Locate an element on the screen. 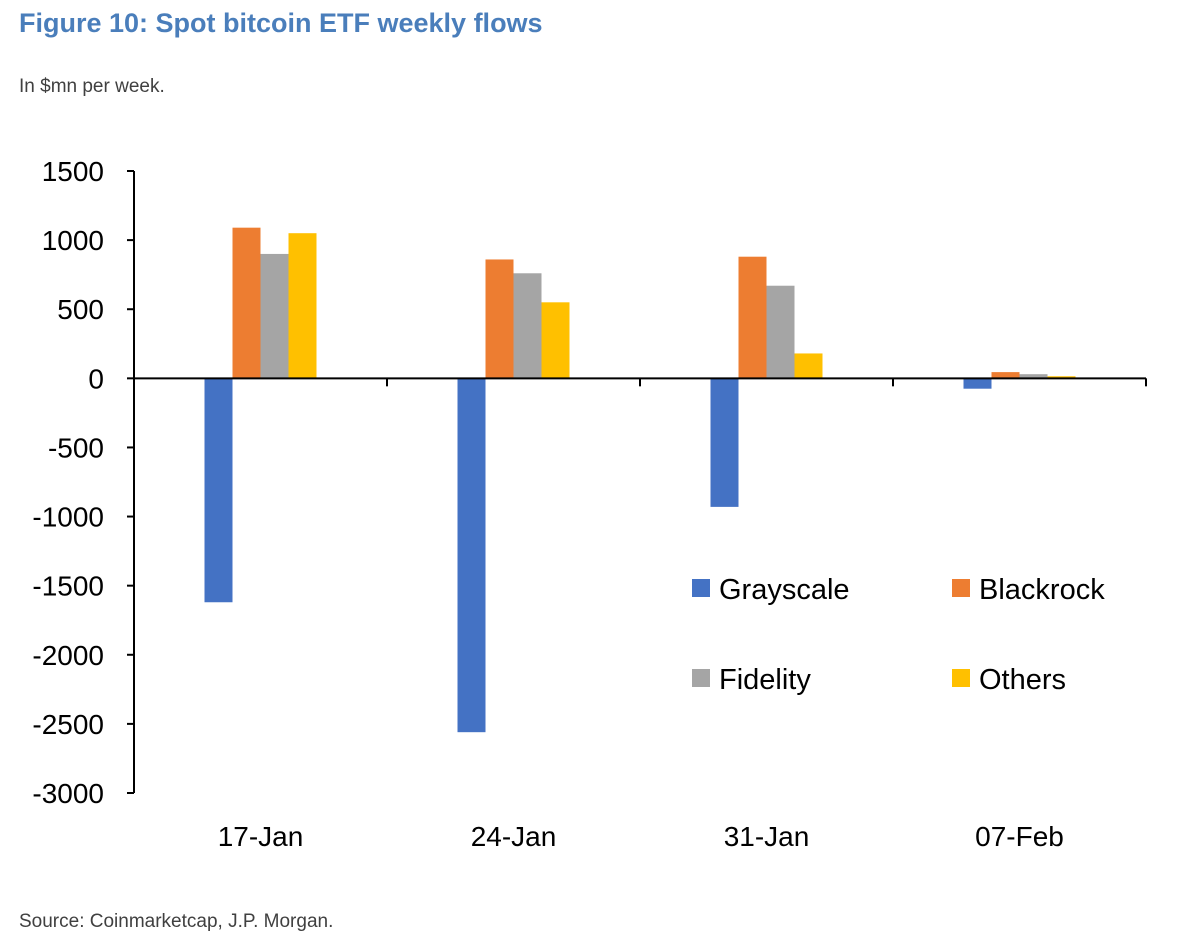 This screenshot has width=1200, height=947. bar-blackrock-07-feb is located at coordinates (1005, 375).